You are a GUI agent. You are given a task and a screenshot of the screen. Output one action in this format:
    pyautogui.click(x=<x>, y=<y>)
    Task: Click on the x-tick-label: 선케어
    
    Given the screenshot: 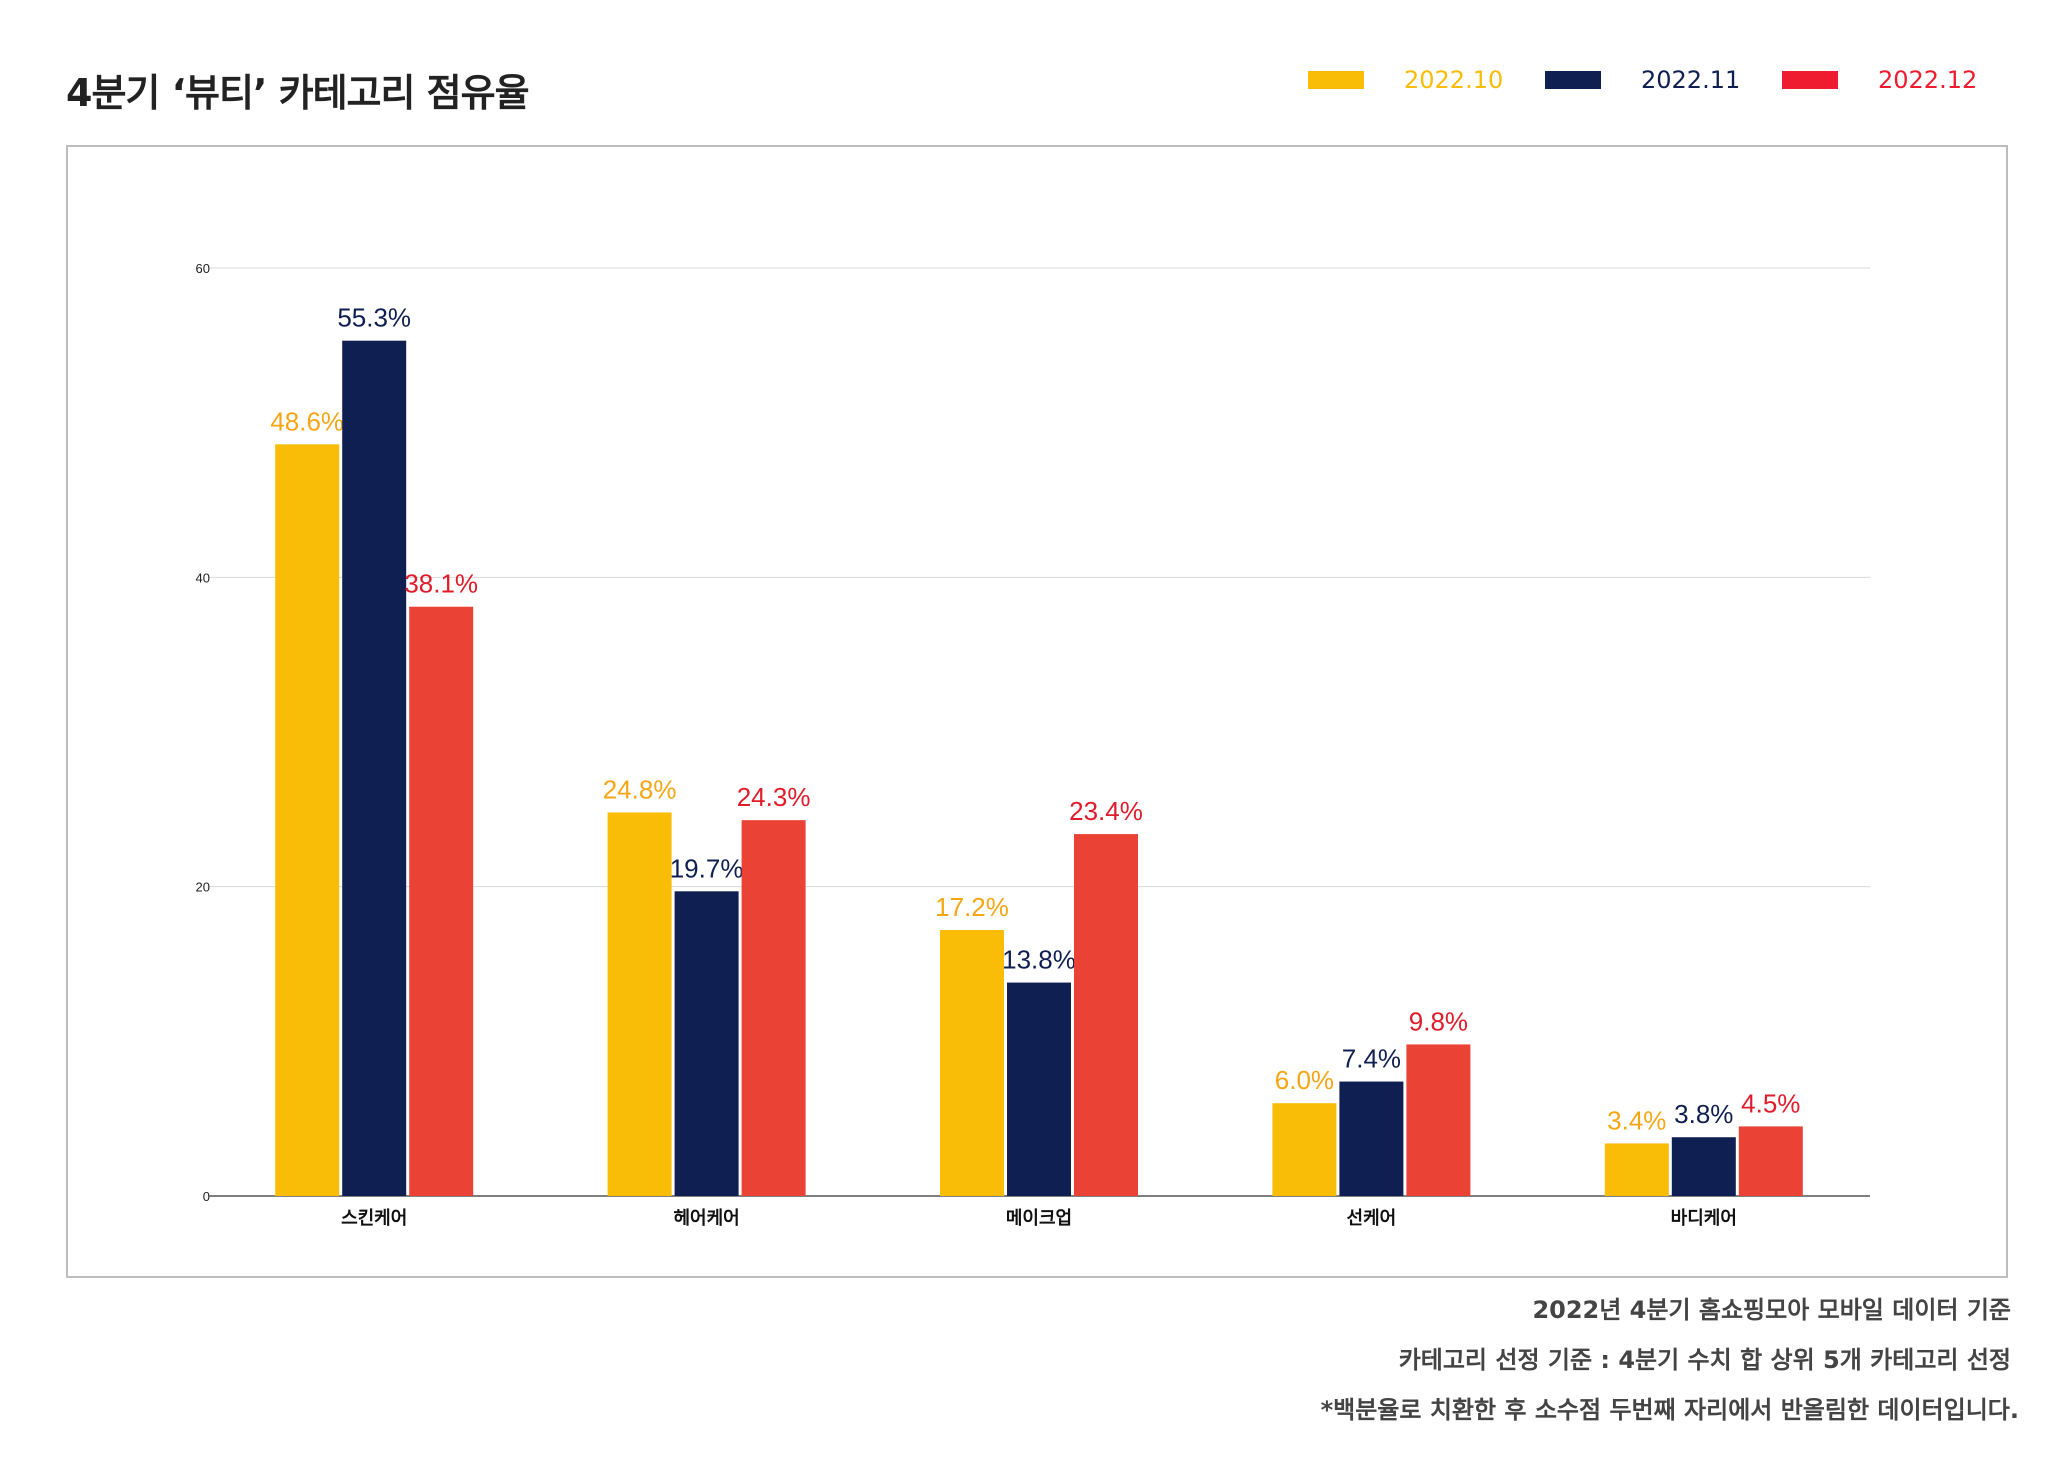 What is the action you would take?
    pyautogui.click(x=1372, y=1218)
    